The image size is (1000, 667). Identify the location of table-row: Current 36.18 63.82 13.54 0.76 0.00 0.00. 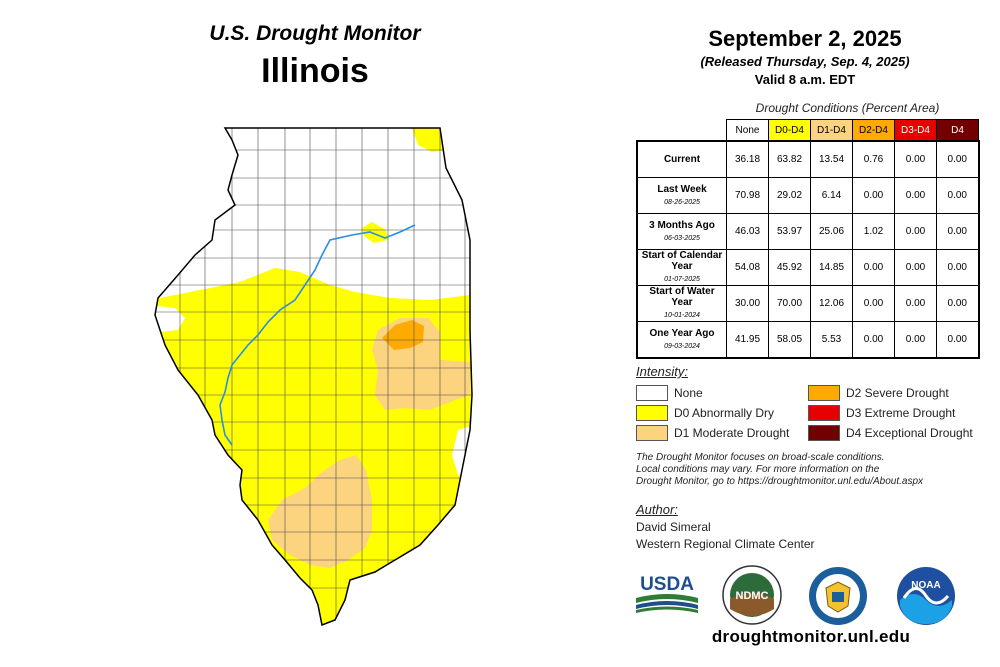
(807, 159).